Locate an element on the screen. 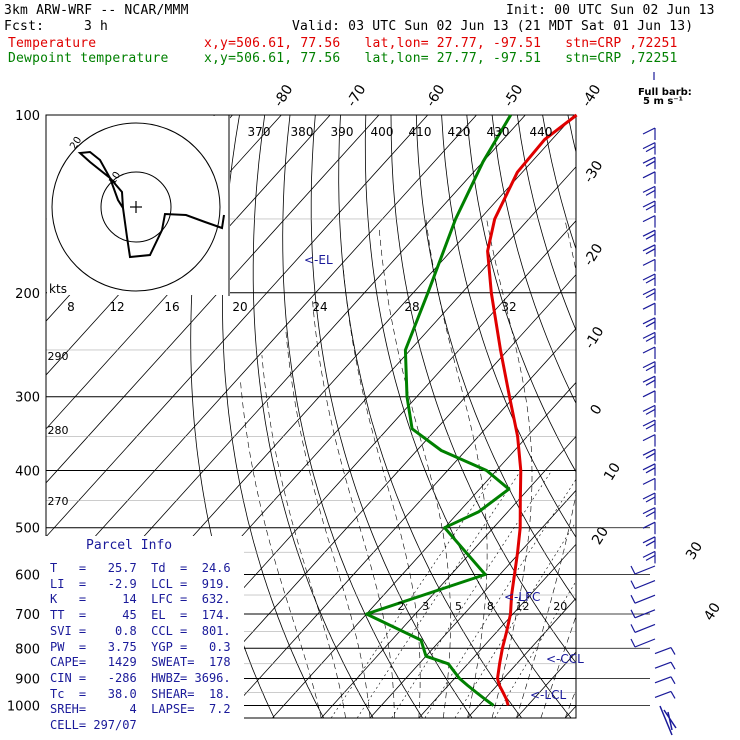  isotherm-label: 40 is located at coordinates (712, 612).